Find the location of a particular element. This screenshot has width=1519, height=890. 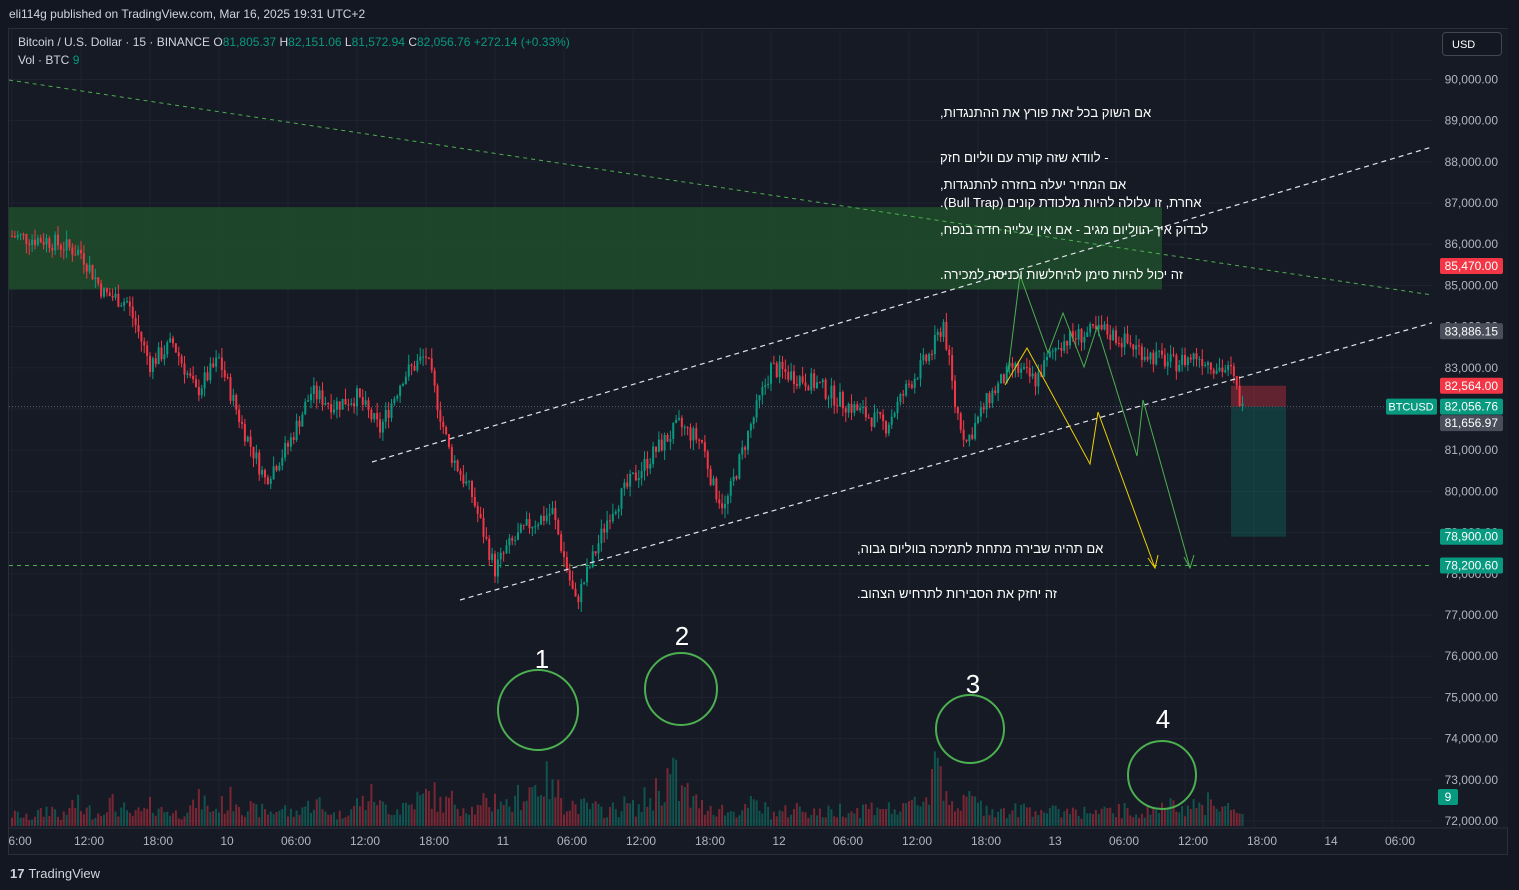

time-tick-label: 18:00 is located at coordinates (710, 841).